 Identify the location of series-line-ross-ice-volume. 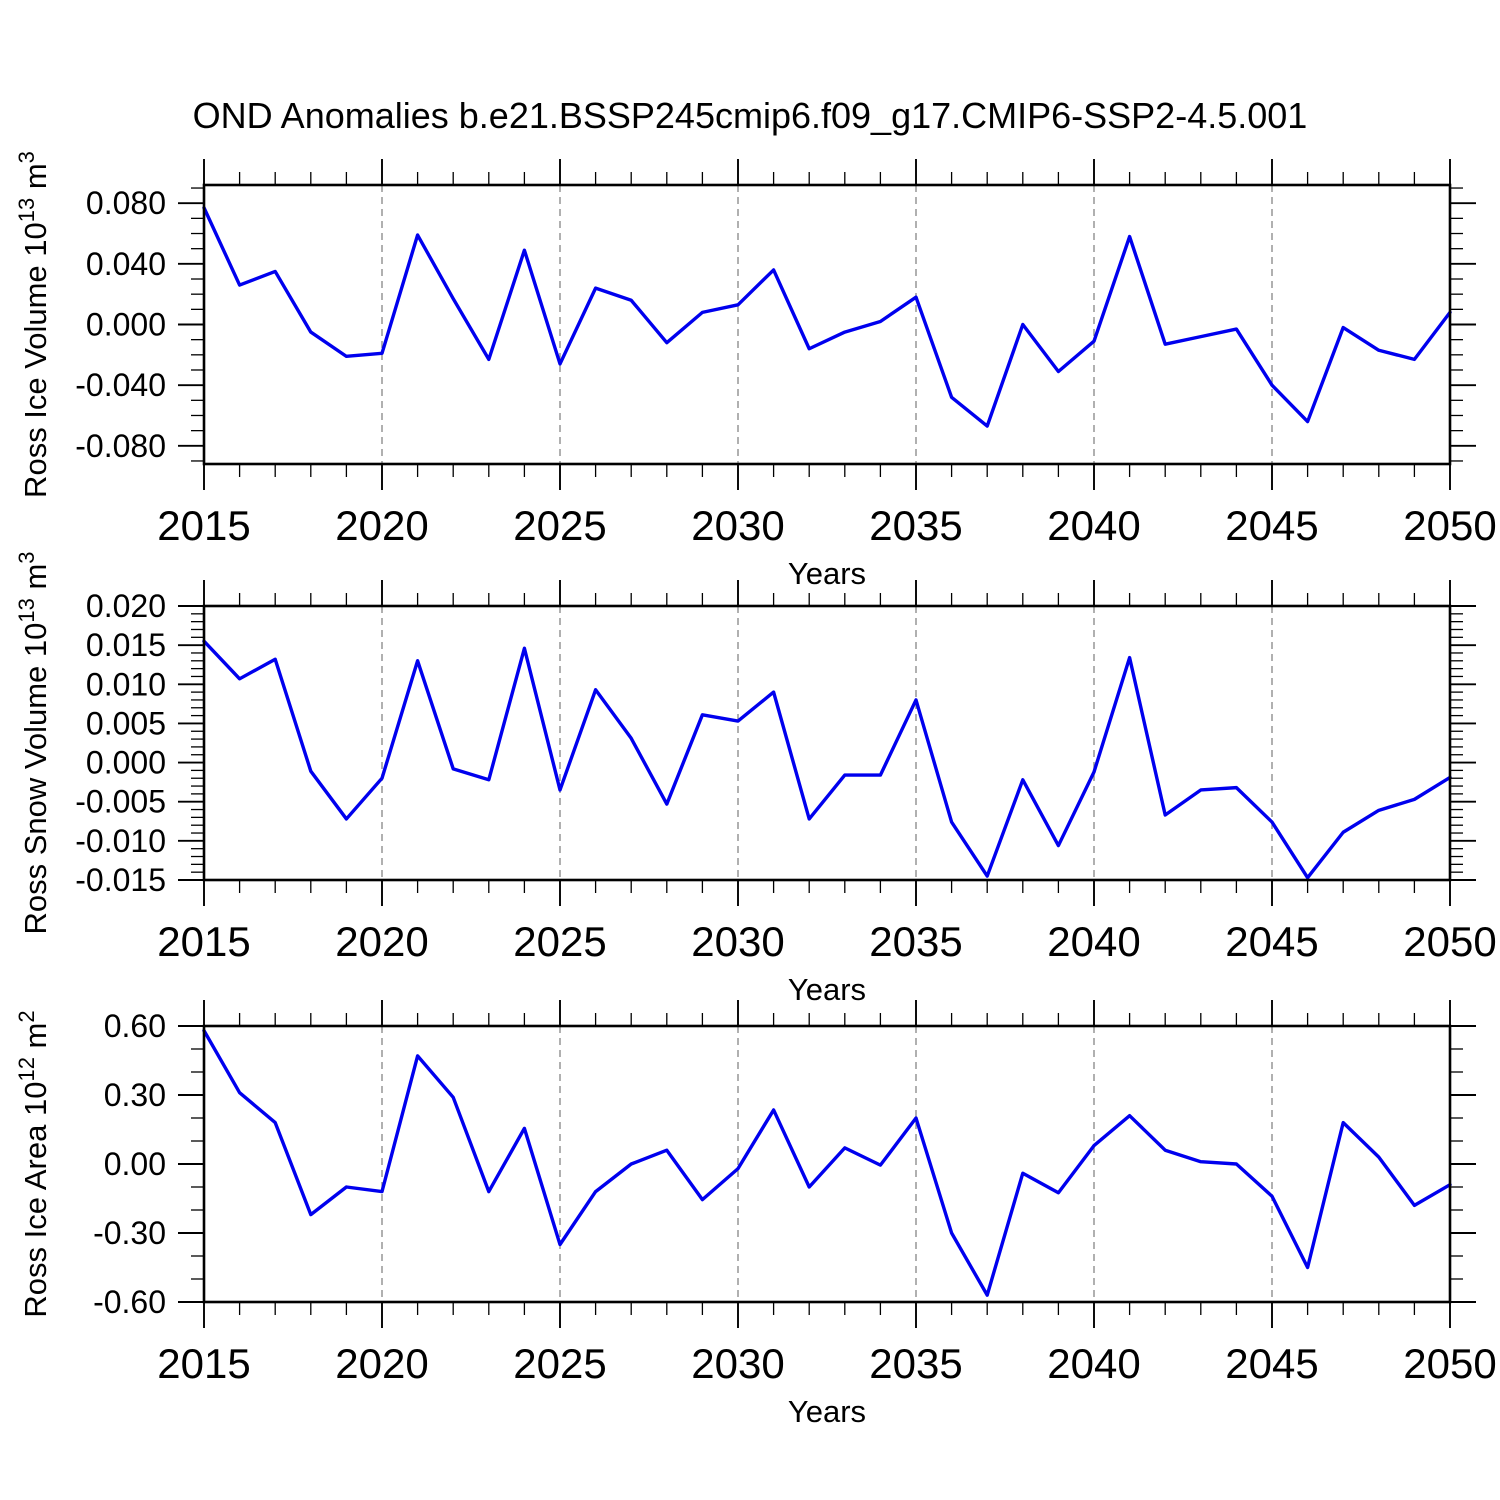
(827, 317).